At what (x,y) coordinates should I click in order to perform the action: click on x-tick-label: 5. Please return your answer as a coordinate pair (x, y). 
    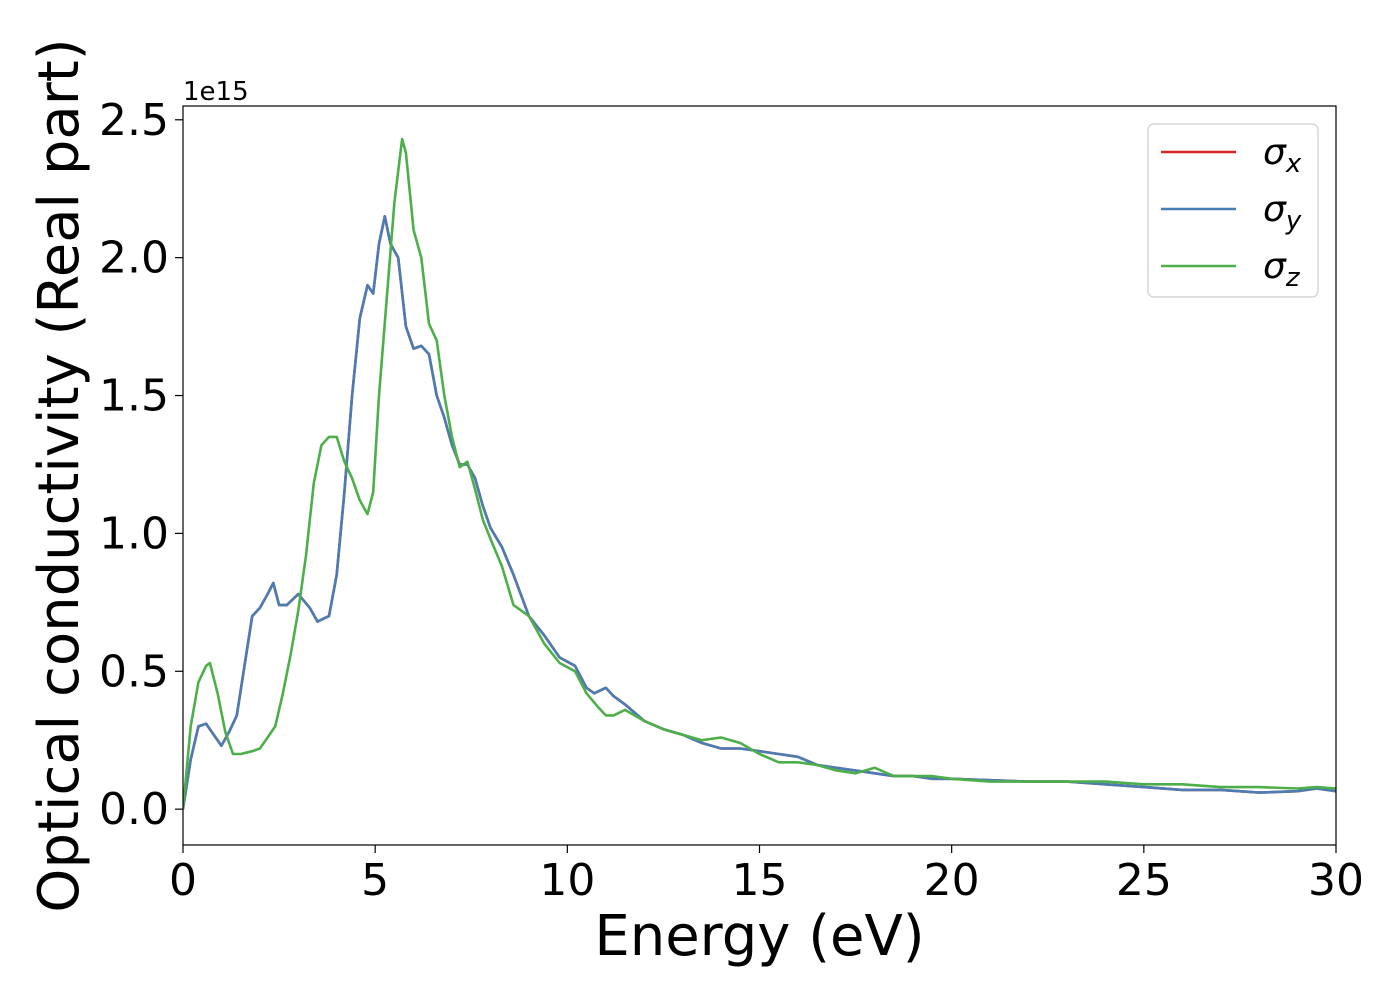
    Looking at the image, I should click on (375, 880).